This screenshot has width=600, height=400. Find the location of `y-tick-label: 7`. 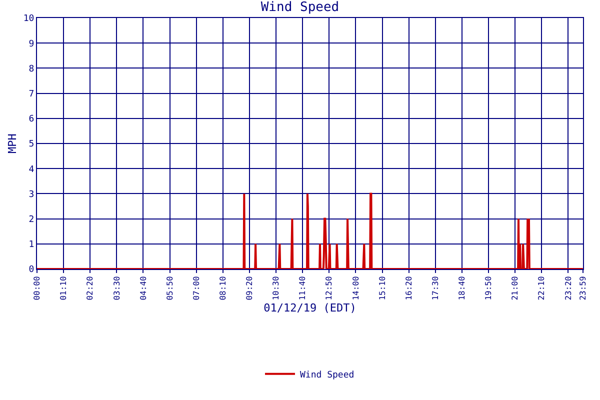

y-tick-label: 7 is located at coordinates (31, 94).